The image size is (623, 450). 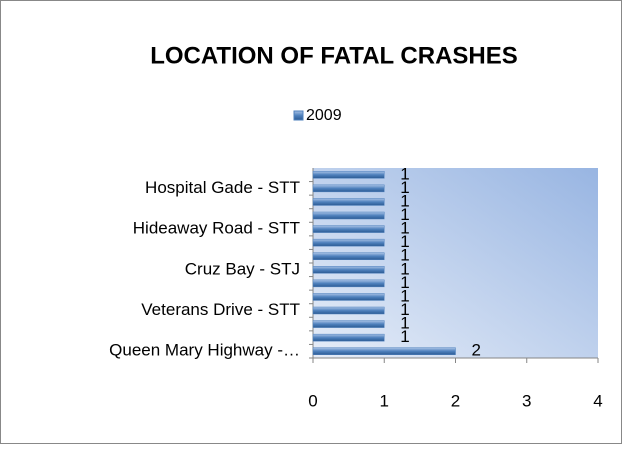 What do you see at coordinates (220, 309) in the screenshot?
I see `y-tick-label: Veterans Drive - STT` at bounding box center [220, 309].